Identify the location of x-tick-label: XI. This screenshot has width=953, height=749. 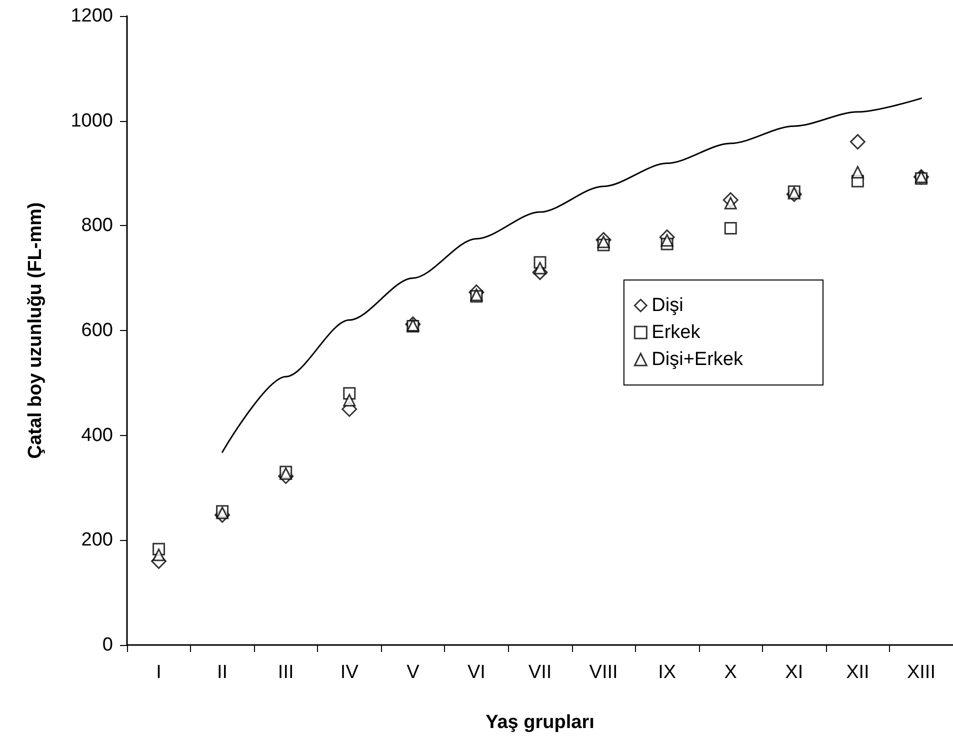
(794, 672).